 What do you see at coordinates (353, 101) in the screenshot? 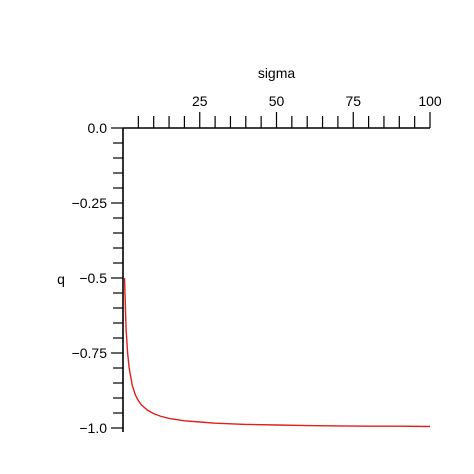
I see `x-tick-label: 75` at bounding box center [353, 101].